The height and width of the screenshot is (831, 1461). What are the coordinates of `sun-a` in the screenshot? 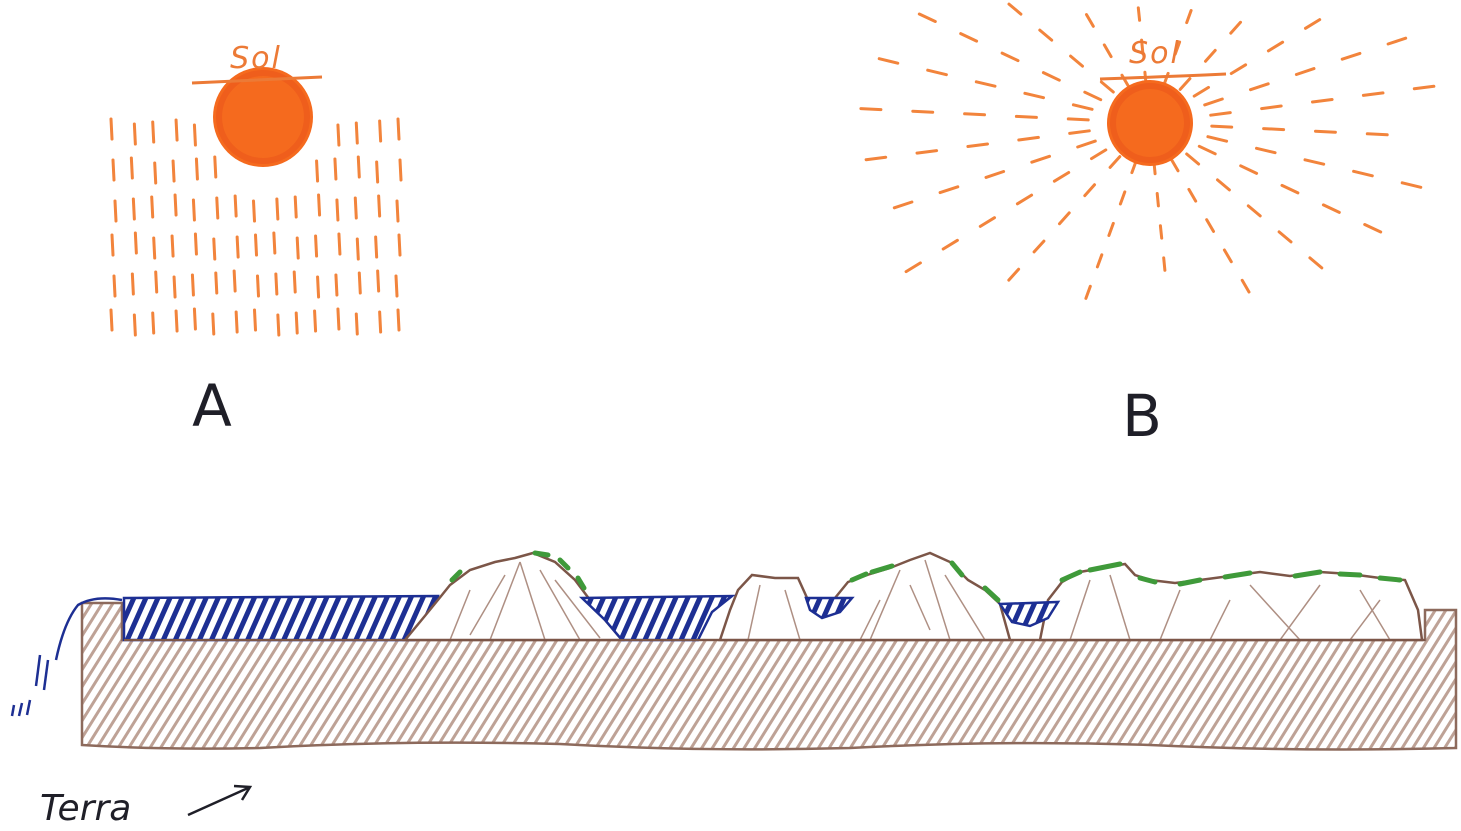 It's located at (263, 117).